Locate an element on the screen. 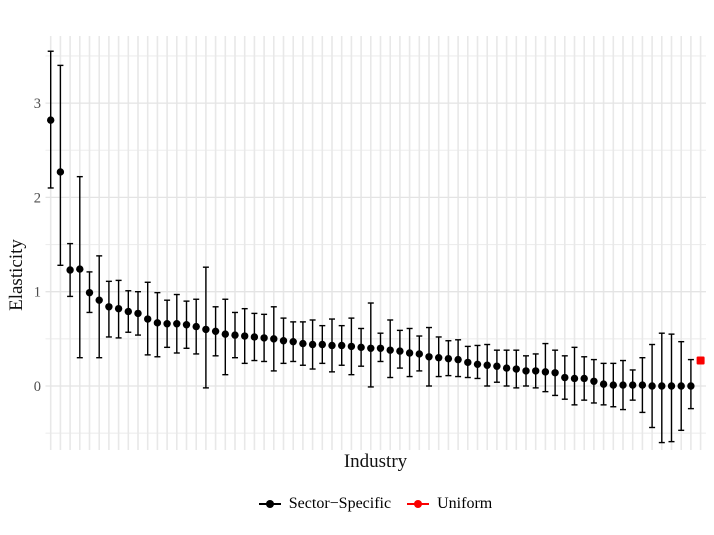  points-uniform is located at coordinates (700, 360).